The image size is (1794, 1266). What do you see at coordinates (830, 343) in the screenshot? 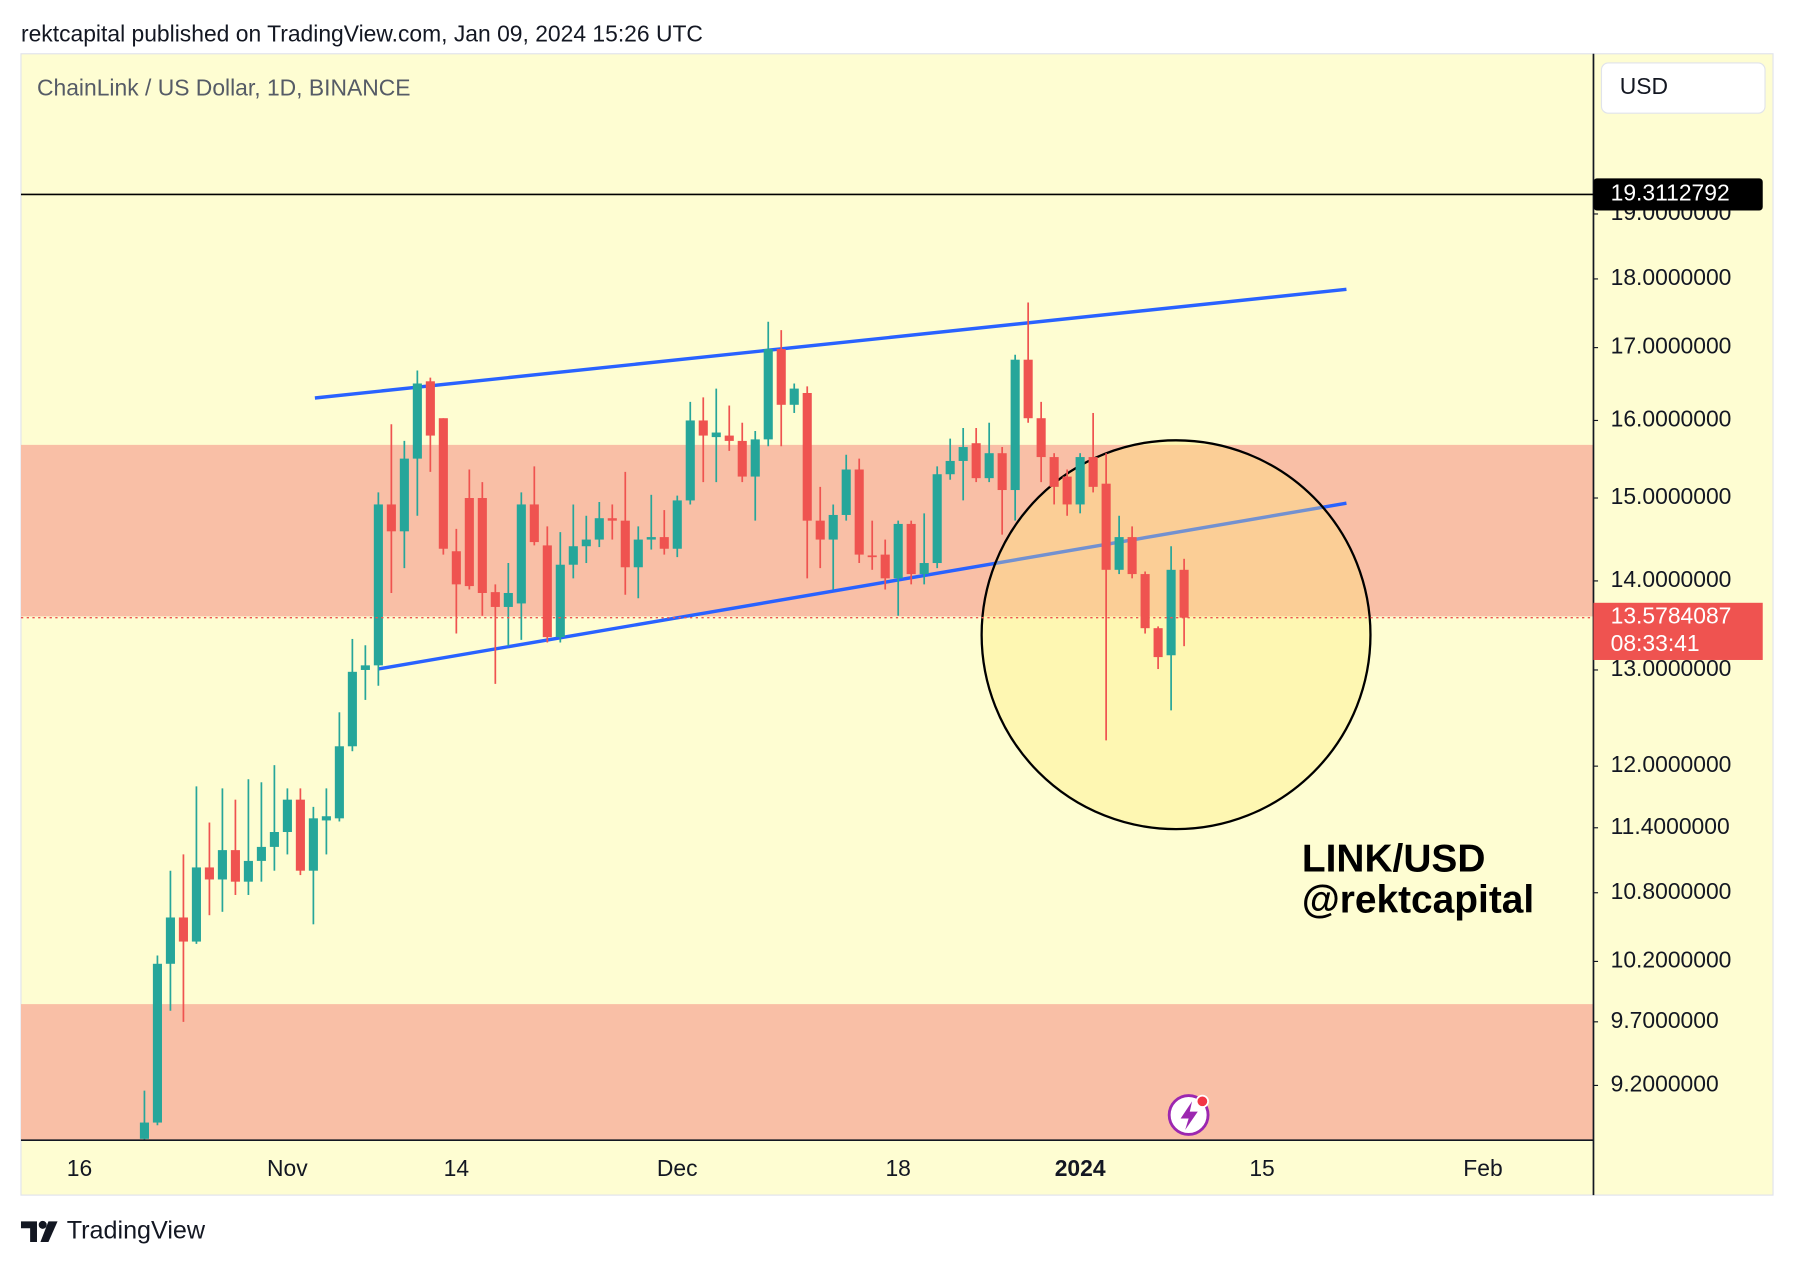
I see `upper-trendline` at bounding box center [830, 343].